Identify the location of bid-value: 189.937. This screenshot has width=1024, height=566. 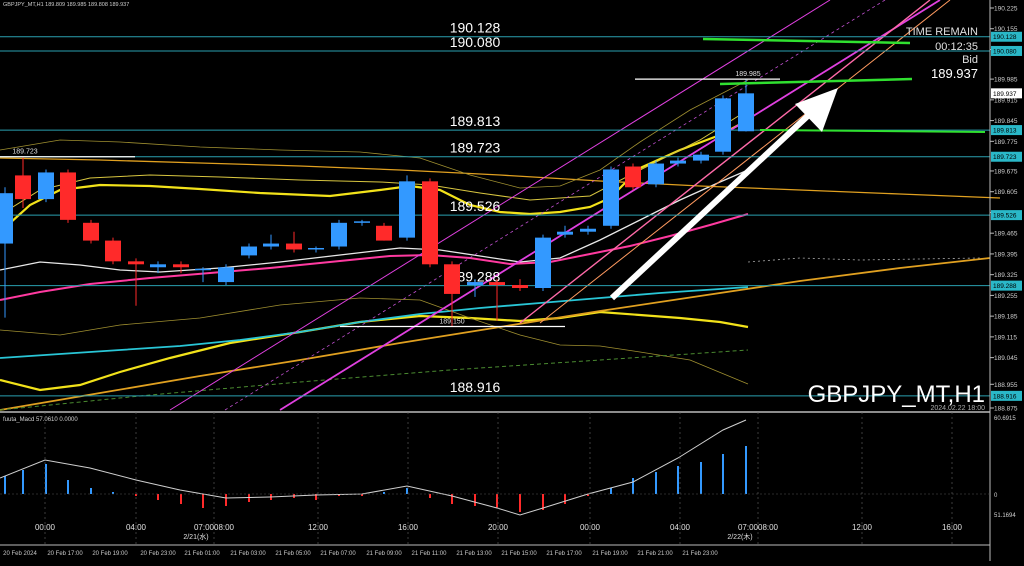
(954, 73).